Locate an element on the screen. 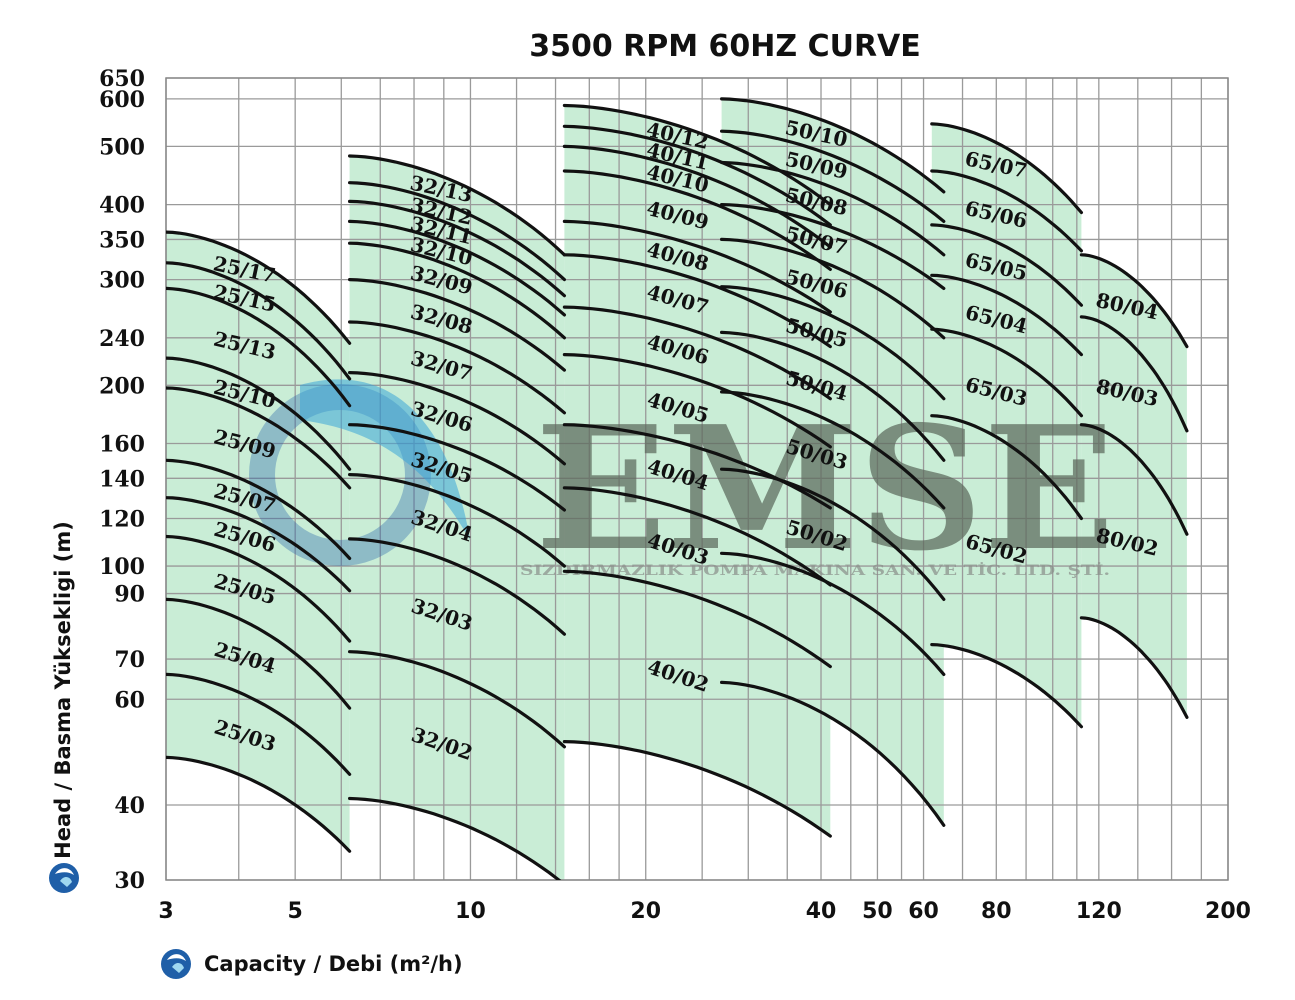  y-tick-label: 120 is located at coordinates (122, 520).